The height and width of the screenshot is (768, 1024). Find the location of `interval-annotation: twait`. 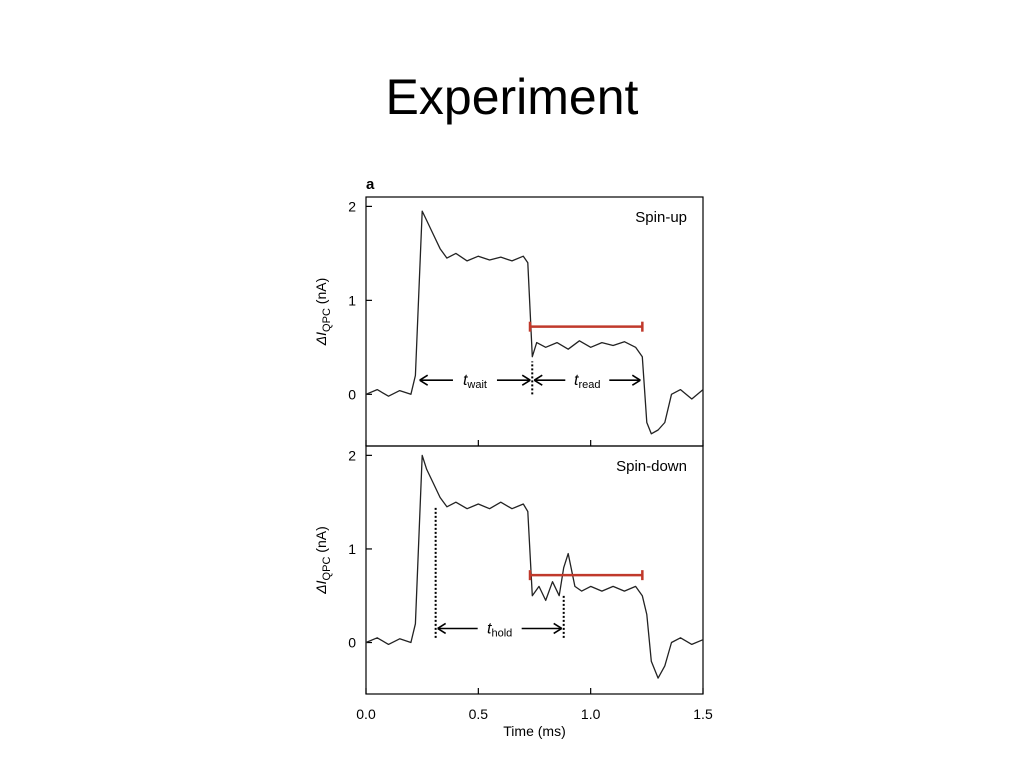

interval-annotation: twait is located at coordinates (475, 381).